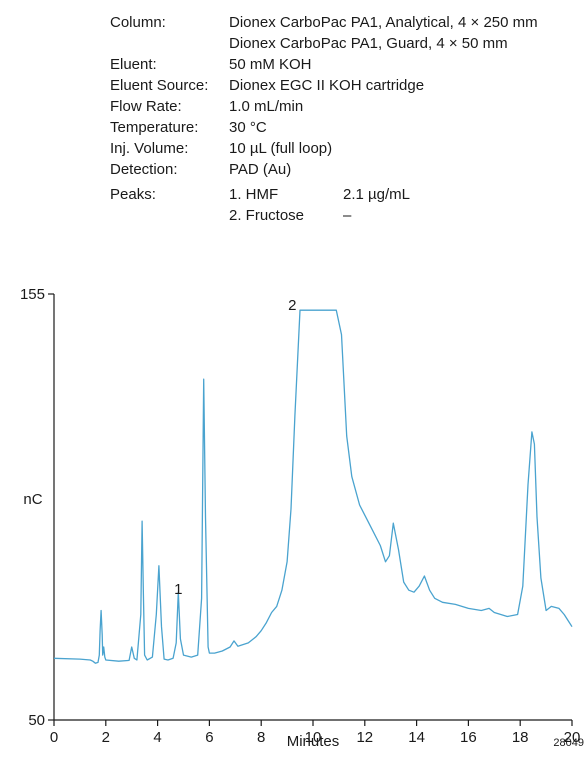  I want to click on condition-value: Dionex CarboPac PA1, Guard, 4 × 50 mm, so click(368, 43).